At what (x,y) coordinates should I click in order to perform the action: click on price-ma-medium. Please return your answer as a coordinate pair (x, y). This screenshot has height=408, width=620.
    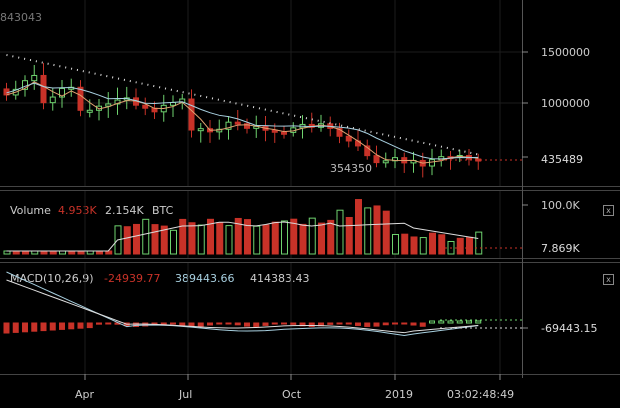
    Looking at the image, I should click on (242, 121).